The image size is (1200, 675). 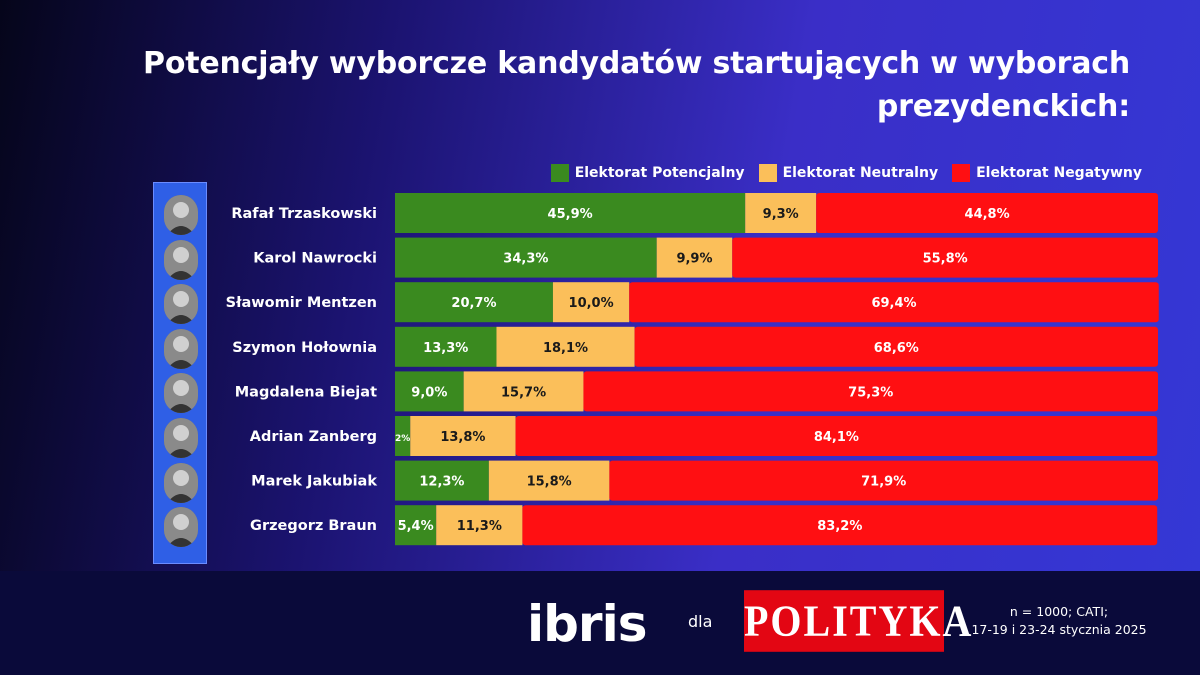 I want to click on bar-segment-rafal-trzaskowski-elektorat-neutralny, so click(x=781, y=213).